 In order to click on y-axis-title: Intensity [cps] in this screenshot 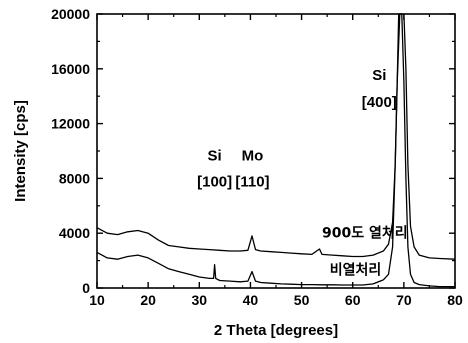, I will do `click(20, 151)`.